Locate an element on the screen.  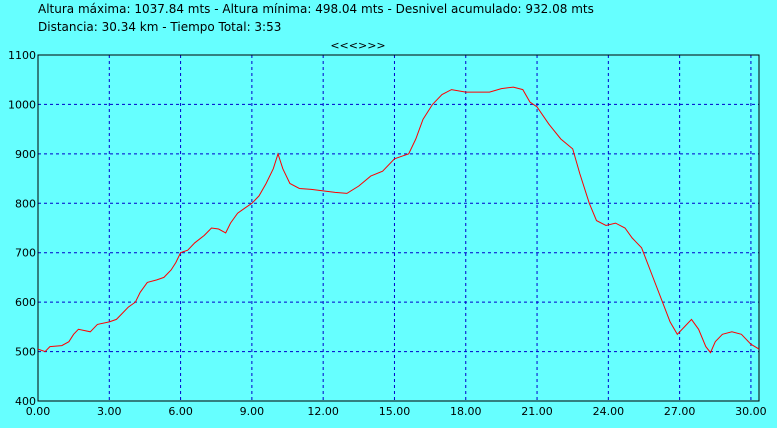
x-tick-label: 0.00 is located at coordinates (38, 411).